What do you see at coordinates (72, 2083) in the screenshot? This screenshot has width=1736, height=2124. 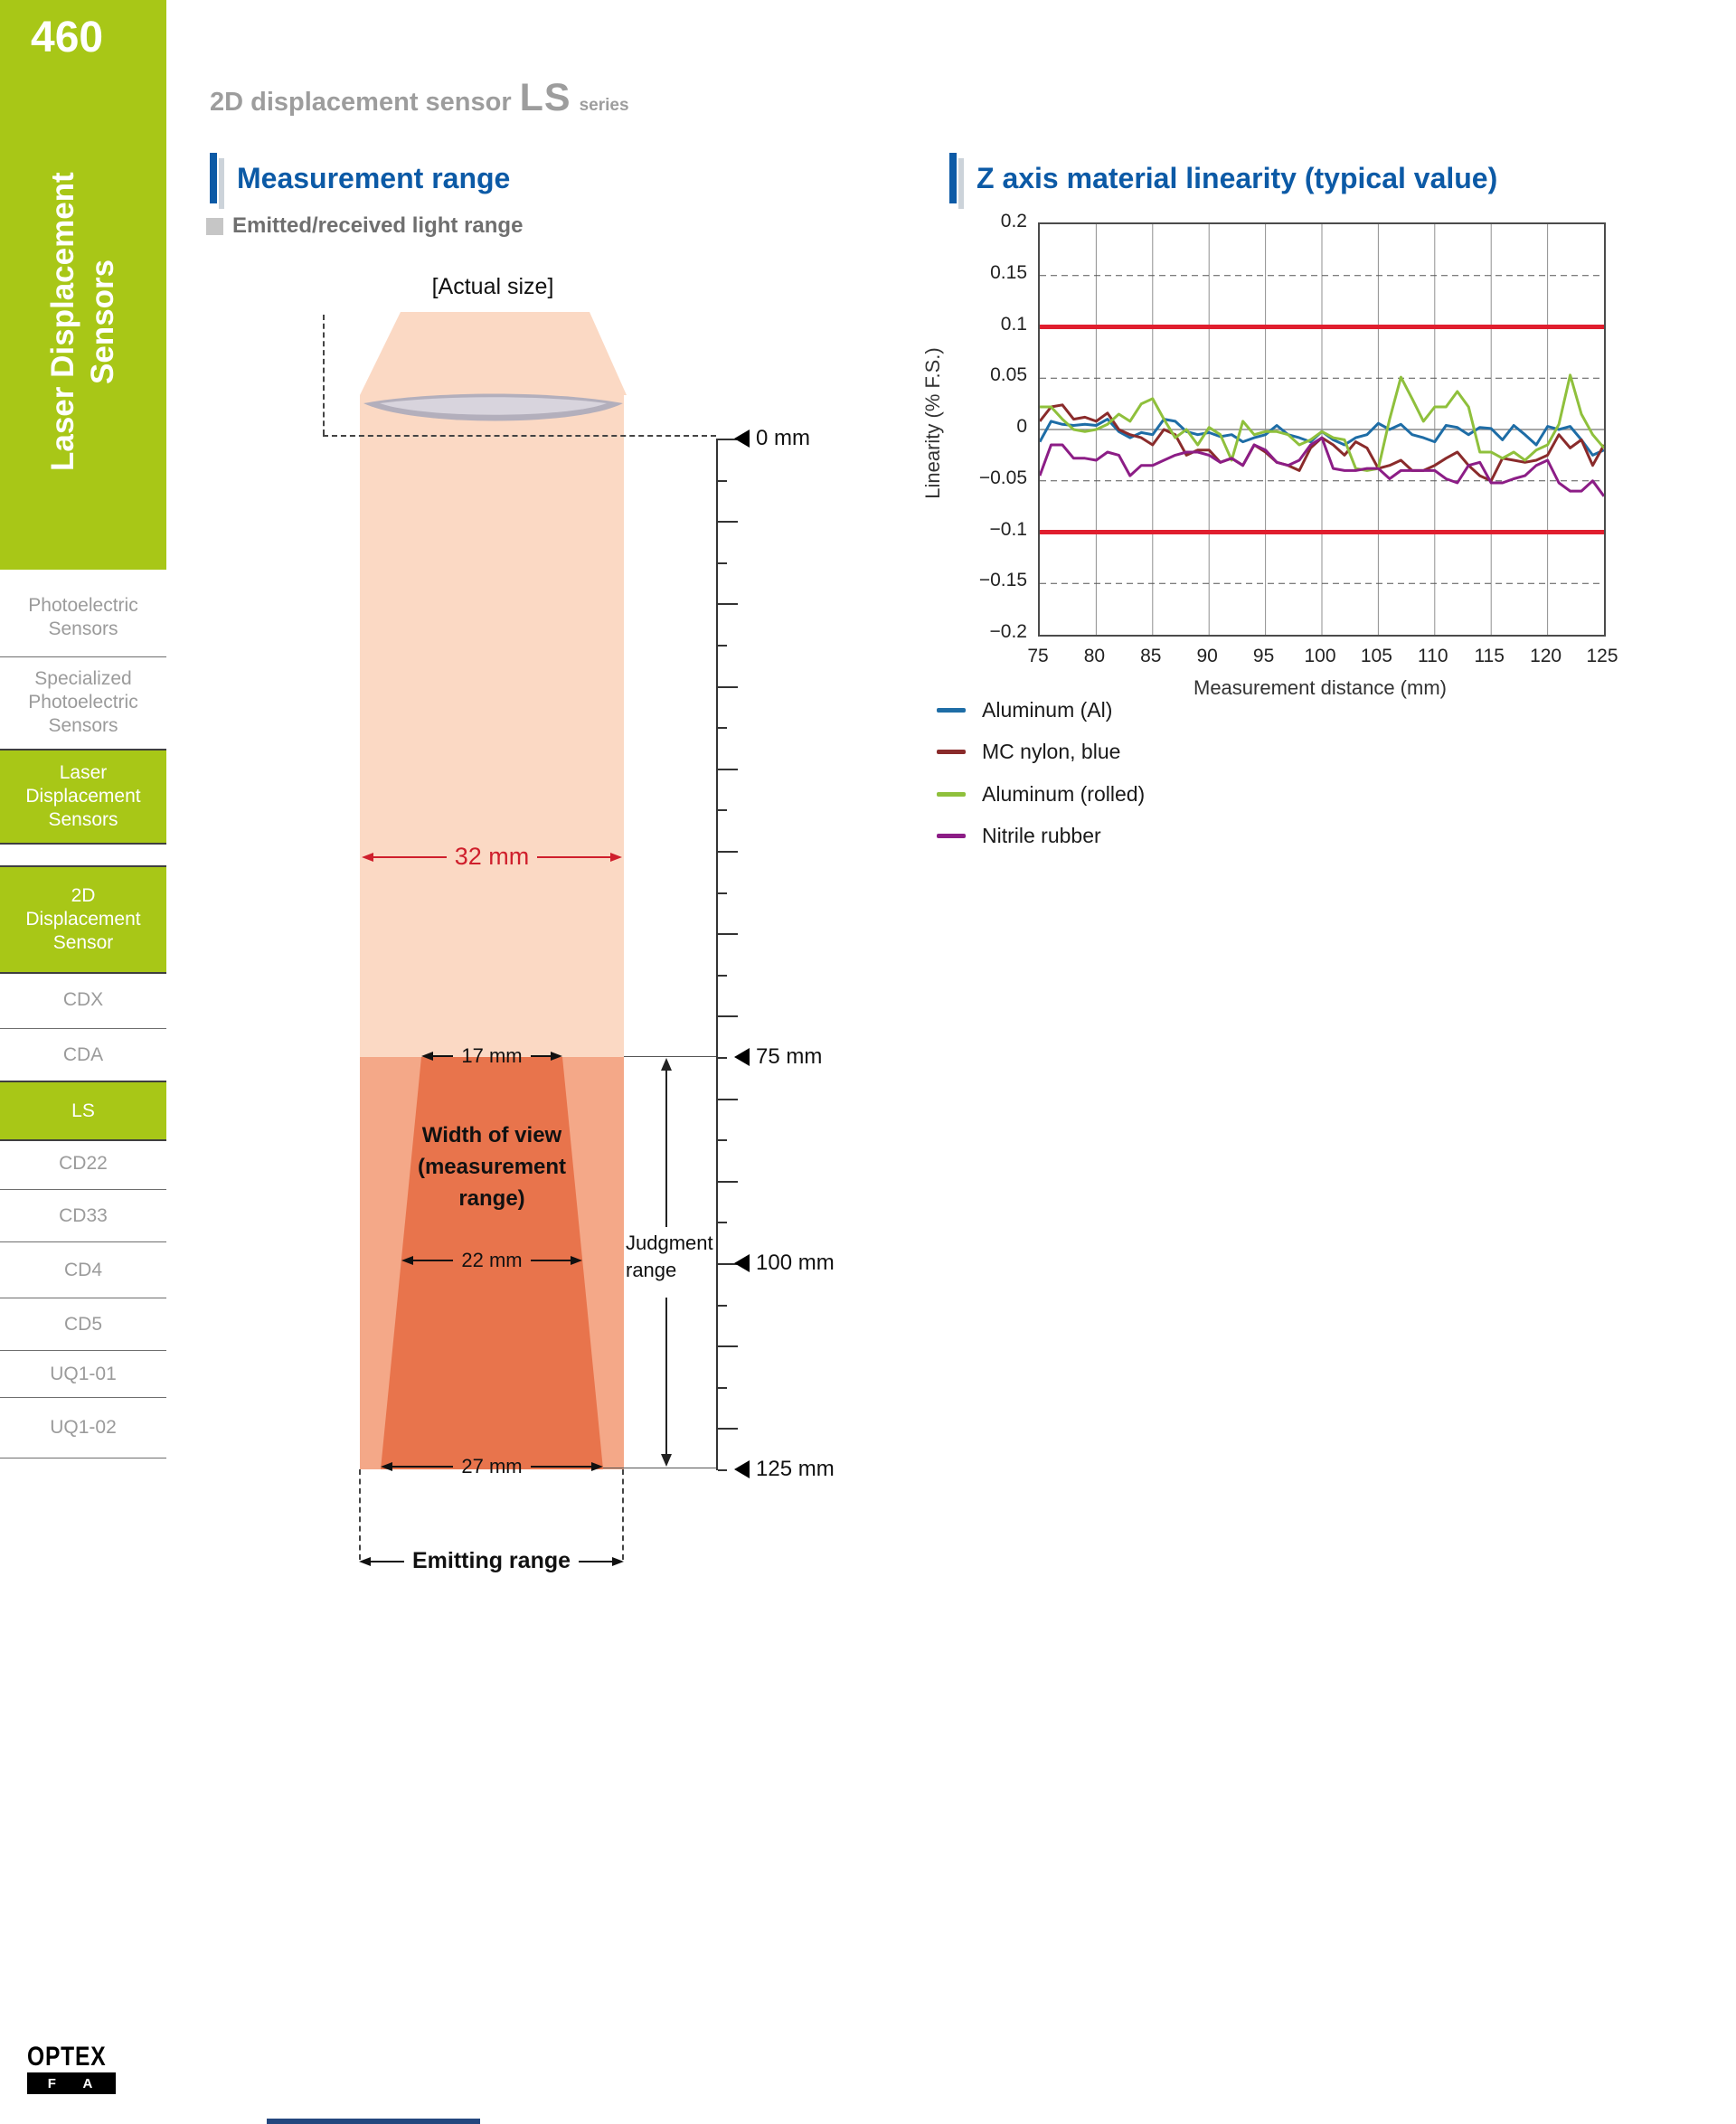 I see `logo-fa-bar: F A` at bounding box center [72, 2083].